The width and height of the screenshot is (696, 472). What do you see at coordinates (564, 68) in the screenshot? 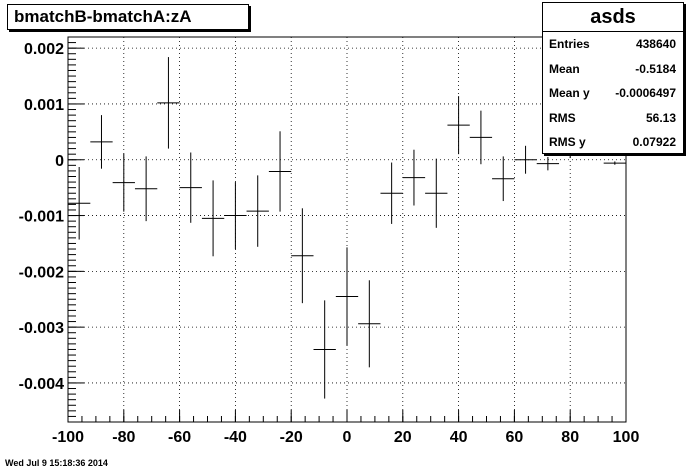
I see `stats-label: Mean` at bounding box center [564, 68].